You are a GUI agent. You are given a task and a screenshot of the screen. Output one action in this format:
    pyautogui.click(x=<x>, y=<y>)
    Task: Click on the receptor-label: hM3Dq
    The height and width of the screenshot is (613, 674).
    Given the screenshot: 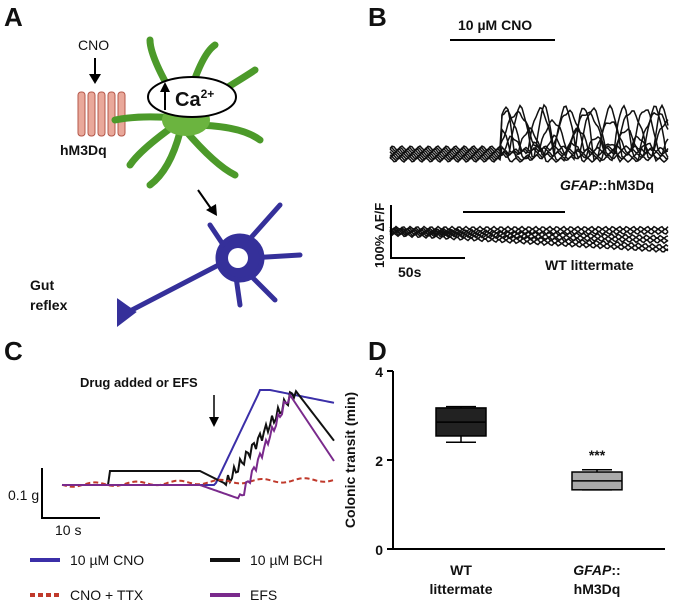 What is the action you would take?
    pyautogui.click(x=83, y=150)
    